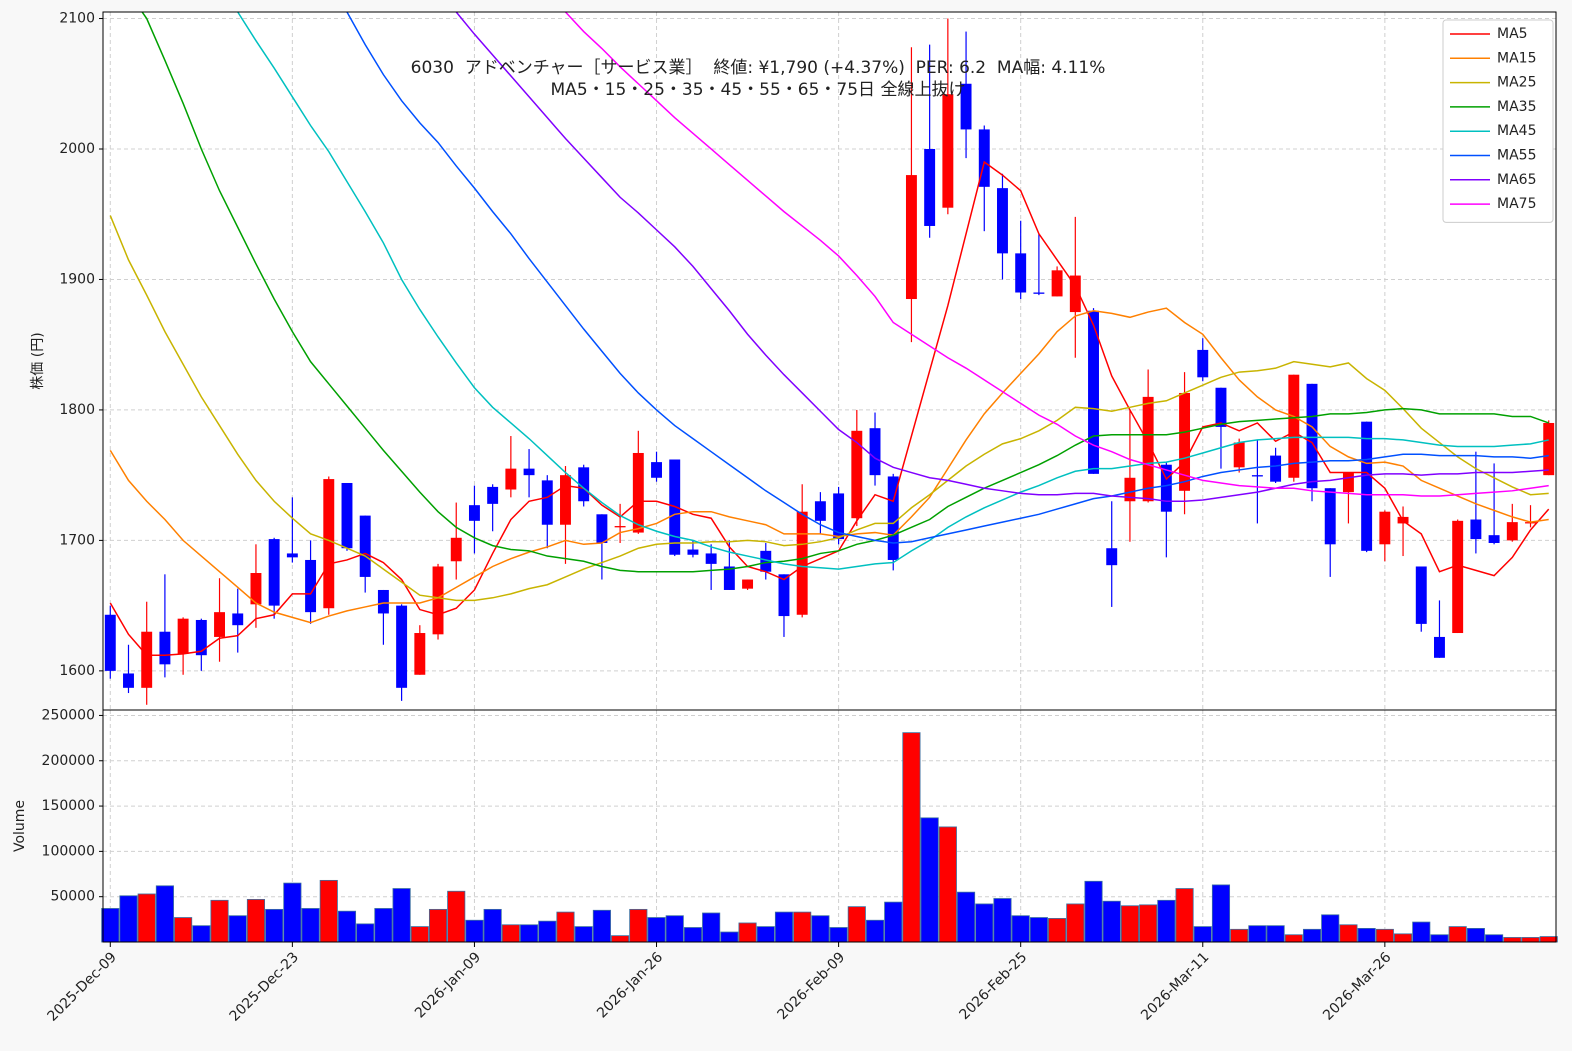  What do you see at coordinates (68, 806) in the screenshot?
I see `y-tick-label: 150000` at bounding box center [68, 806].